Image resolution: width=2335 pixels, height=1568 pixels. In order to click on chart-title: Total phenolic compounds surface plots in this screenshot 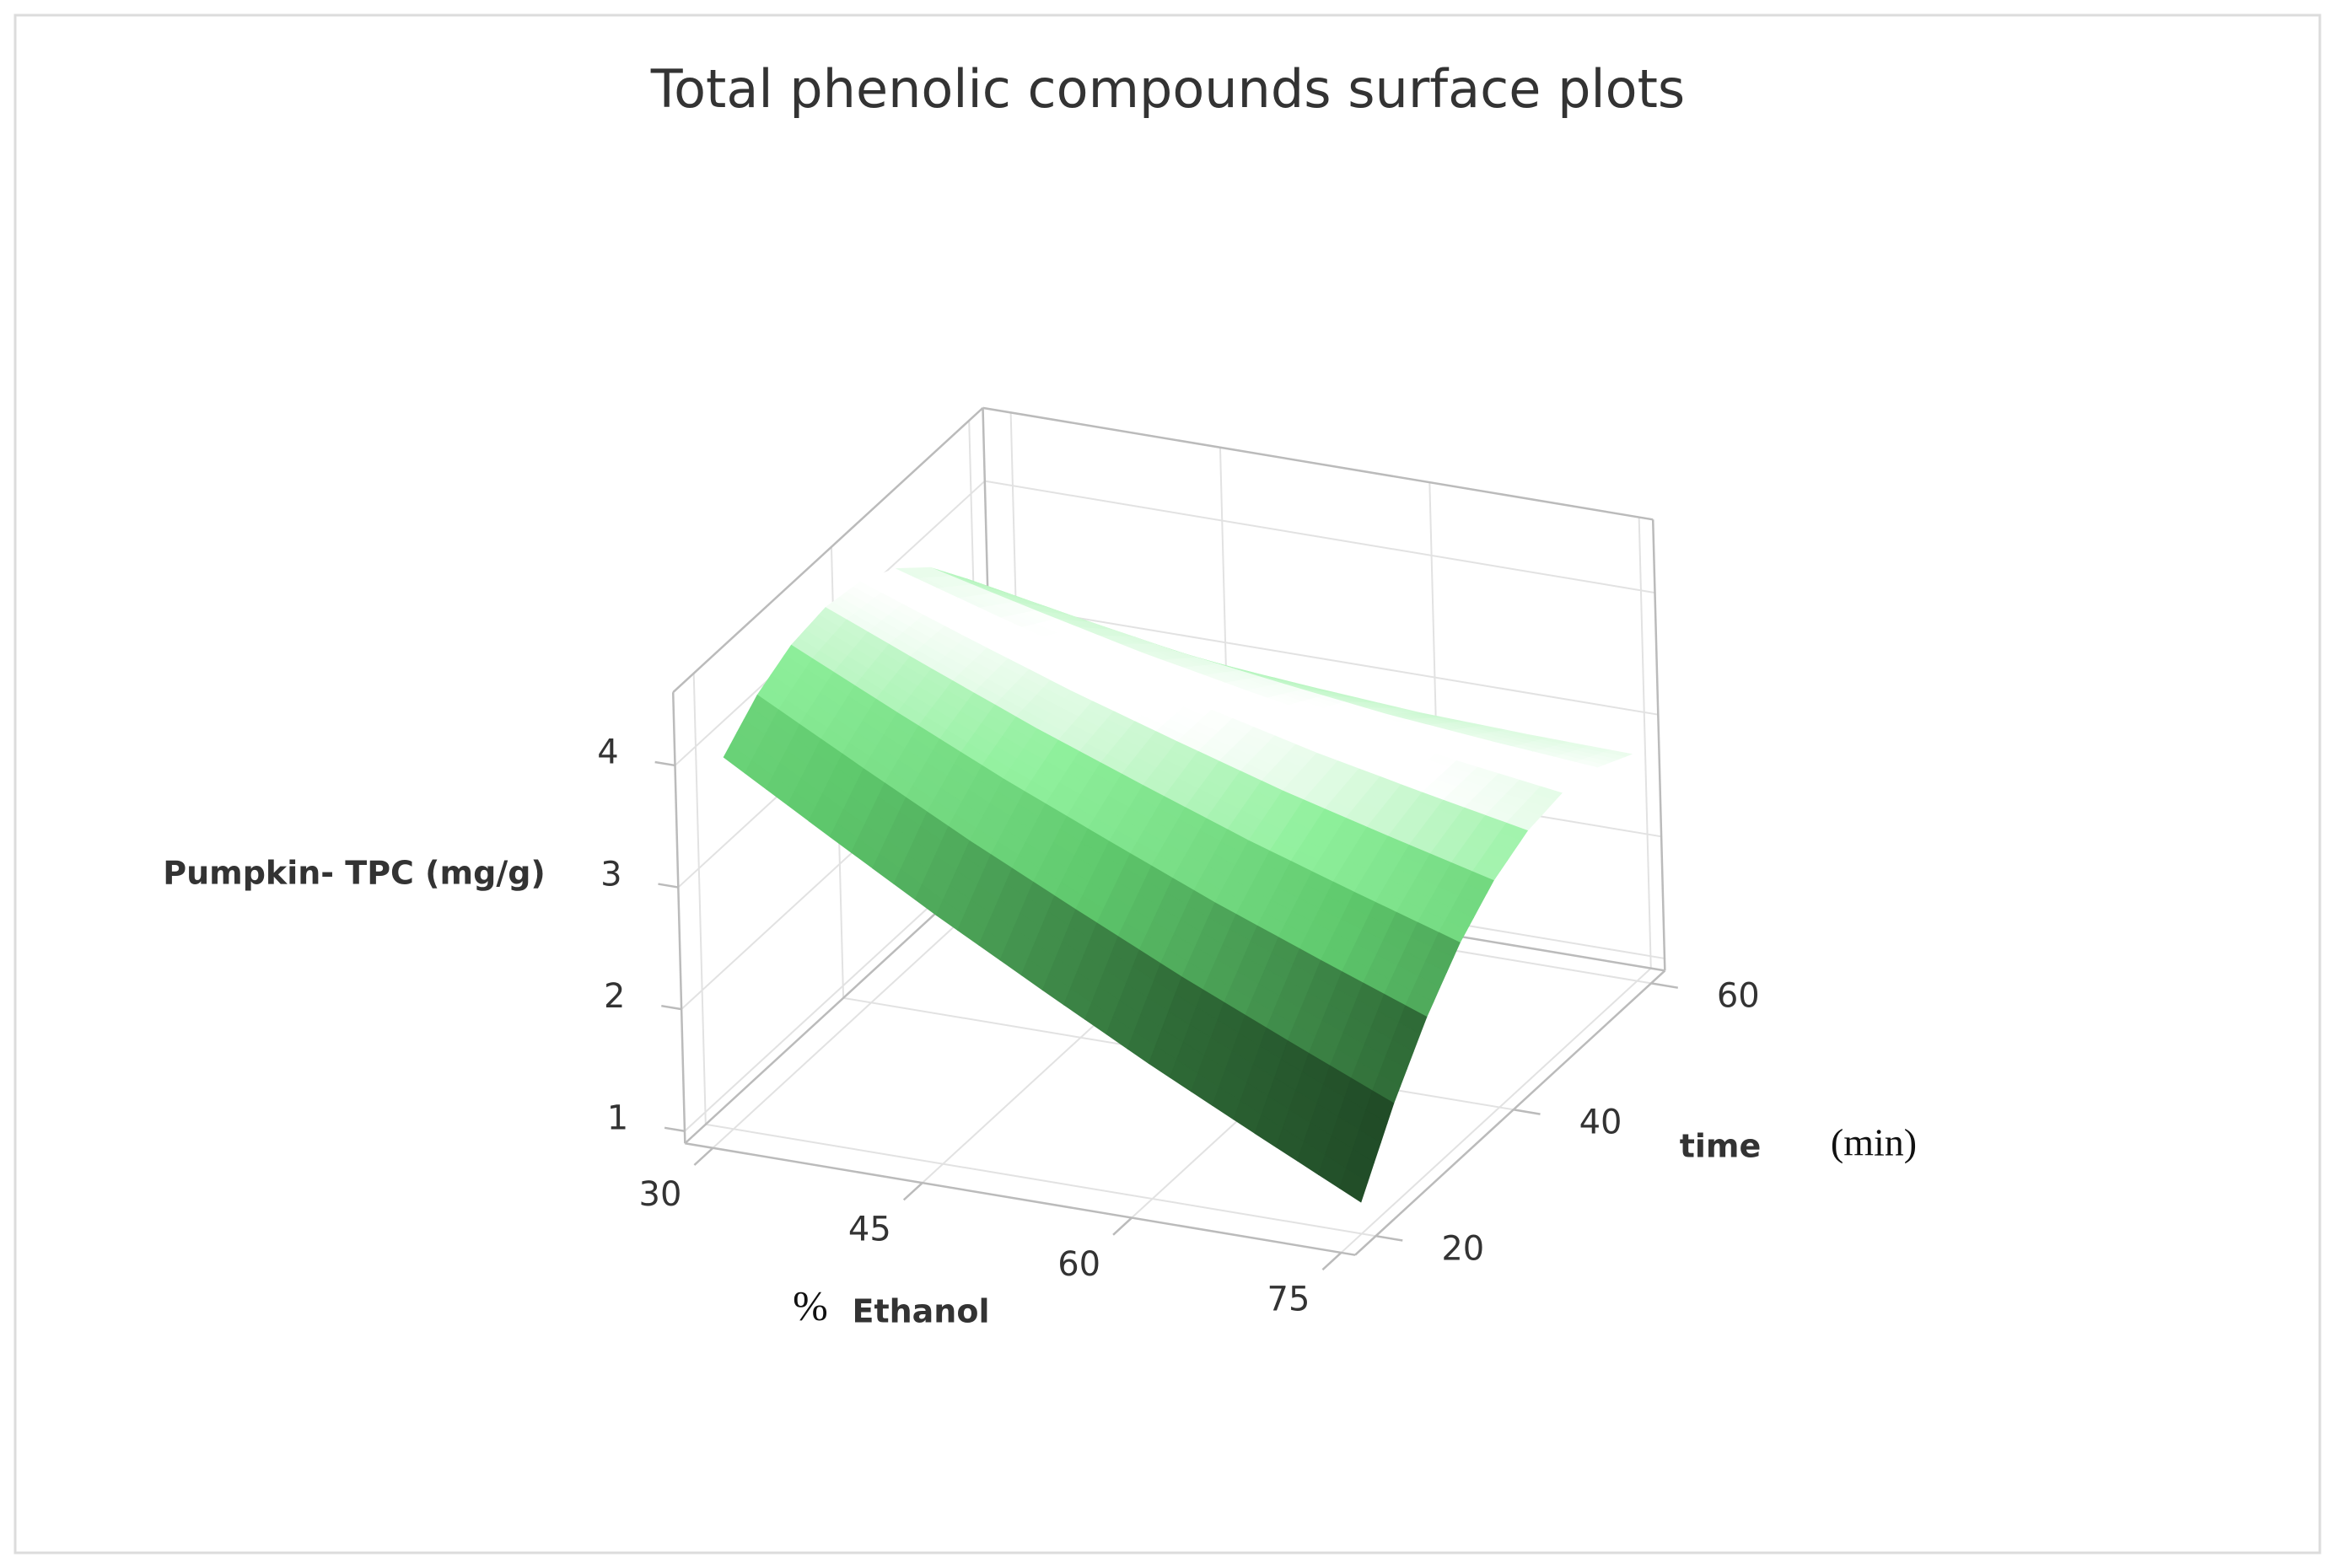, I will do `click(1167, 89)`.